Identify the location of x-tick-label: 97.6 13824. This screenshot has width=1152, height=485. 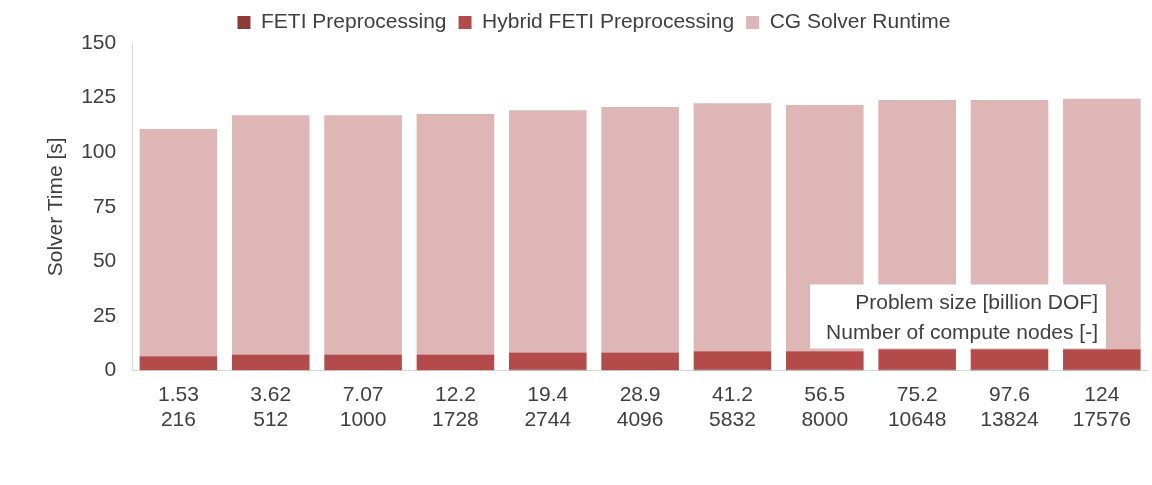
(1009, 406).